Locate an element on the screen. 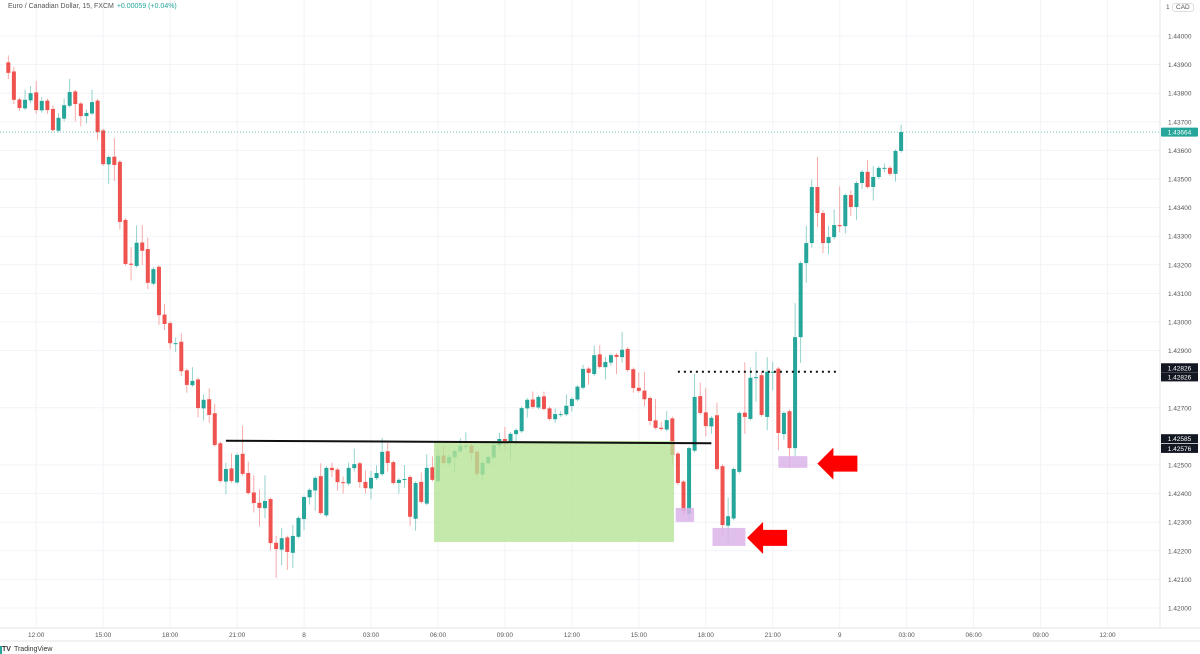 This screenshot has height=654, width=1200. tradingview-logo: TV TradingView is located at coordinates (26, 650).